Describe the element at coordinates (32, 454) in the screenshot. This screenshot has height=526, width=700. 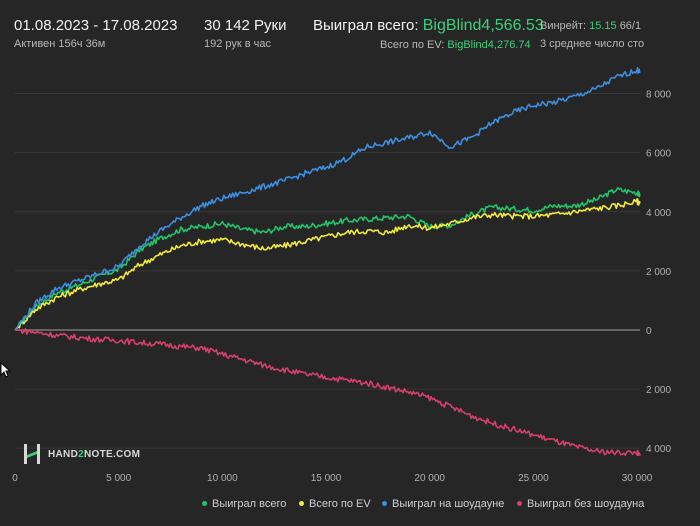
I see `hand2note-icon` at that location.